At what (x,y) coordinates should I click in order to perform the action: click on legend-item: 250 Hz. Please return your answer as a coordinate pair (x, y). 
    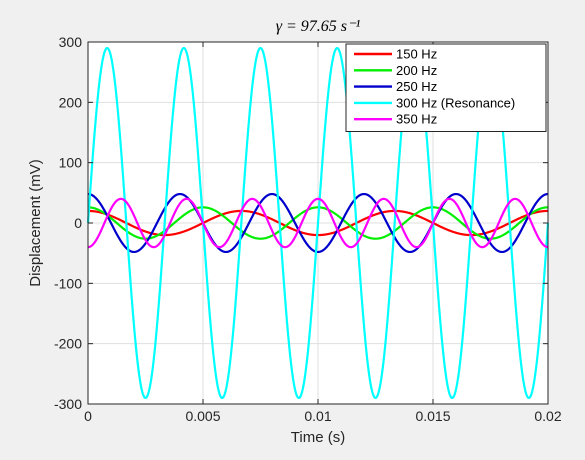
    Looking at the image, I should click on (395, 86).